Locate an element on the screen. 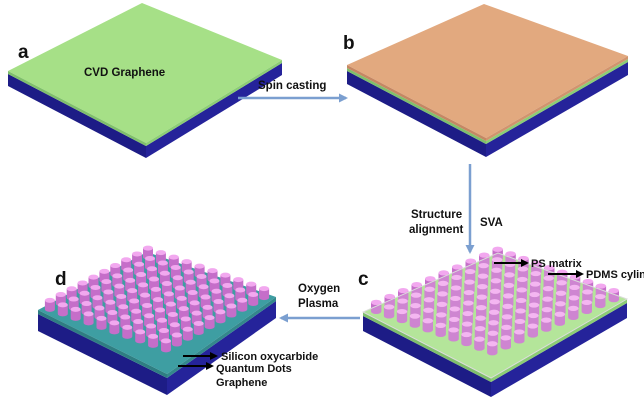  panel-a-letter: a is located at coordinates (23, 52).